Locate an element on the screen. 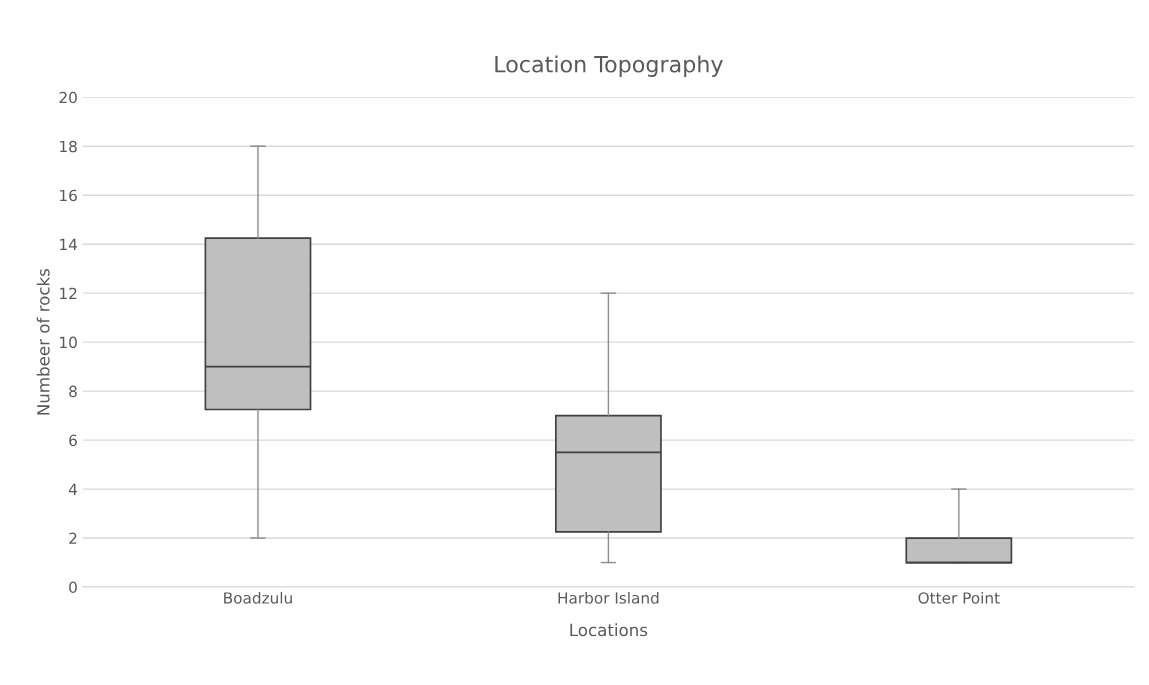 This screenshot has height=685, width=1149. x-axis-title: Locations is located at coordinates (609, 630).